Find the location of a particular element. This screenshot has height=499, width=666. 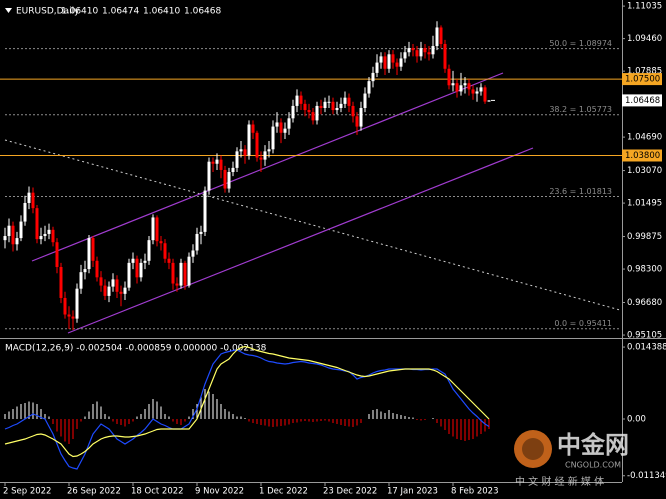

watermark-logo-inner is located at coordinates (533, 449).